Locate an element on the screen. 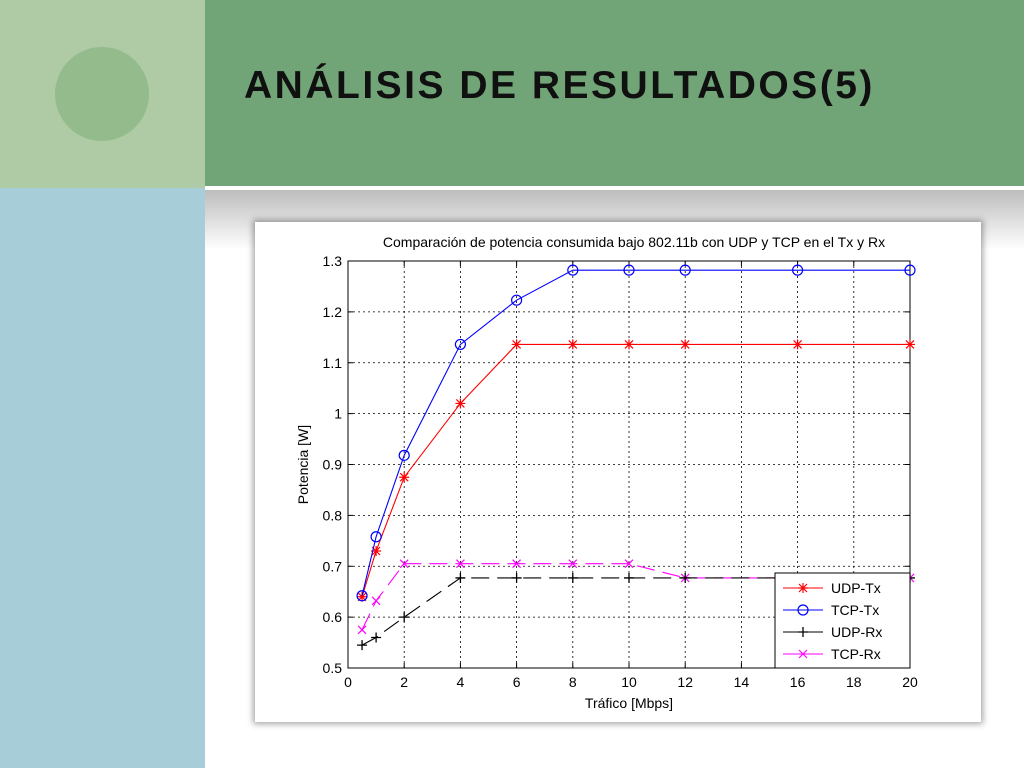 The width and height of the screenshot is (1024, 768). legend-label-udp-rx: UDP-Rx is located at coordinates (856, 632).